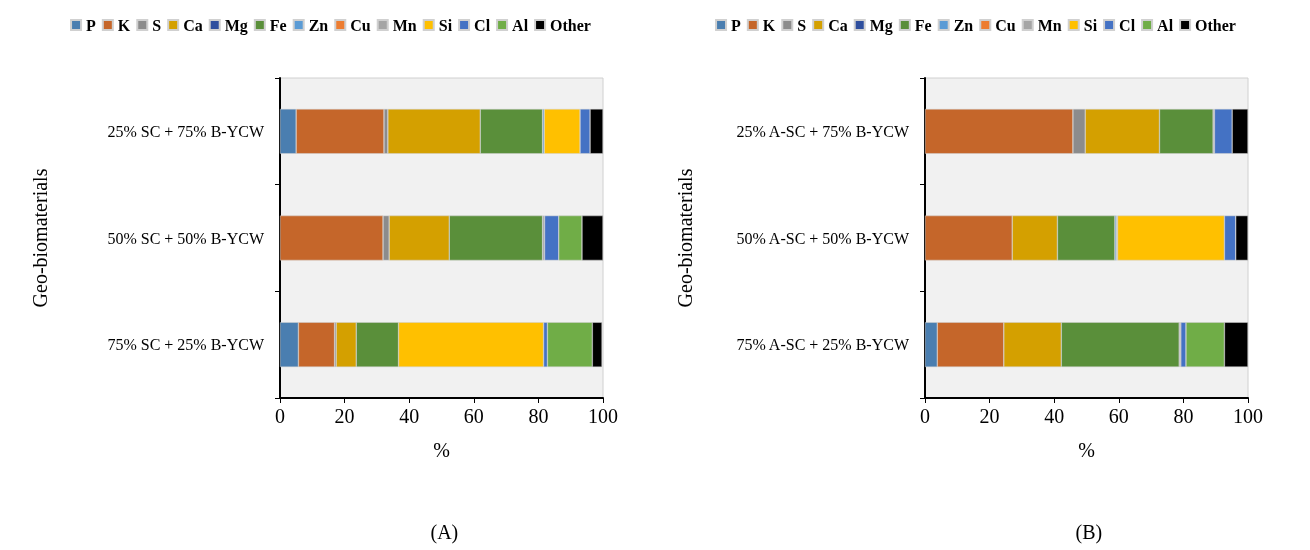 The image size is (1310, 550). What do you see at coordinates (186, 131) in the screenshot?
I see `y-tick-label: 25% SC + 75% B-YCW` at bounding box center [186, 131].